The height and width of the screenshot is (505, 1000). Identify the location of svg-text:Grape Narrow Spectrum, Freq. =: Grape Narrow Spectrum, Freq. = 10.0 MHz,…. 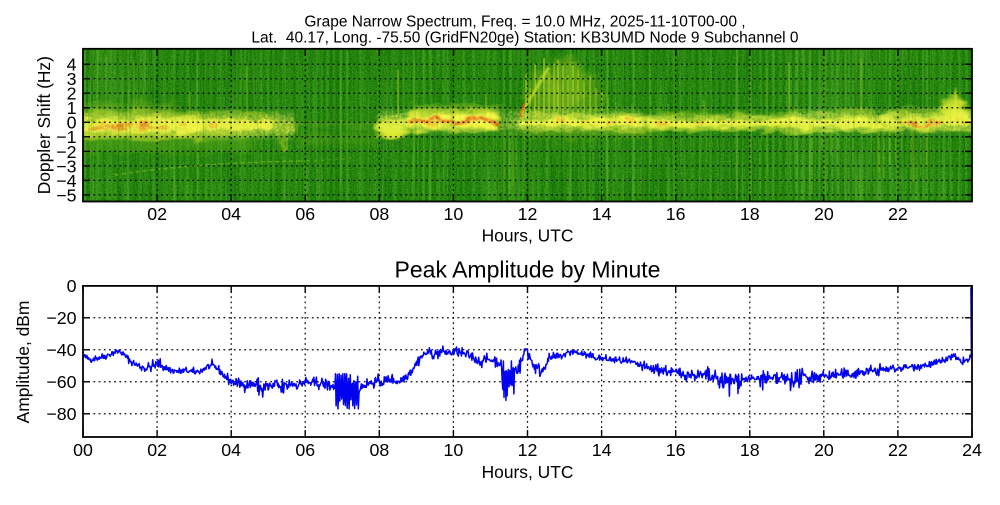
(524, 21).